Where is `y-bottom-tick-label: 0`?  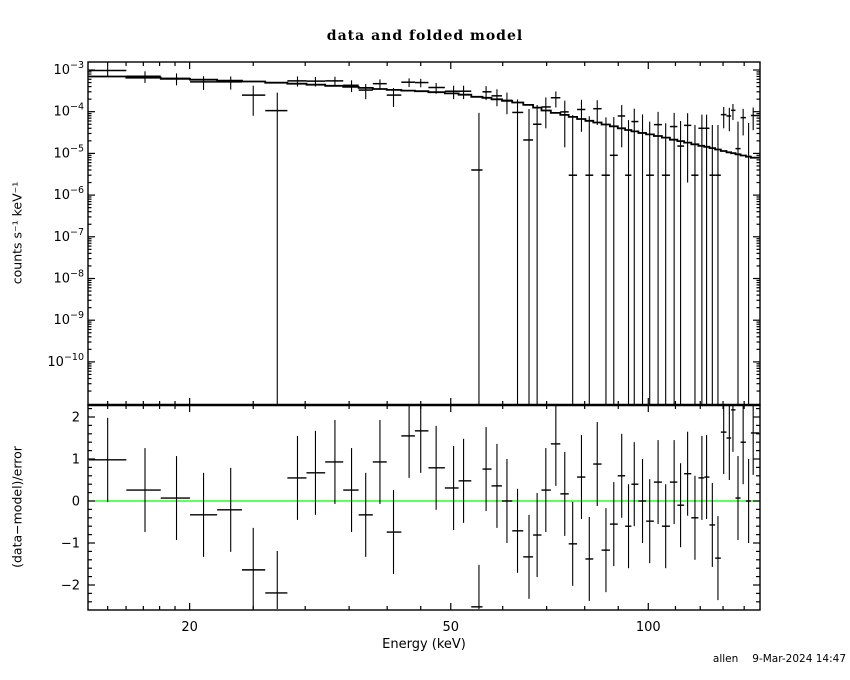 y-bottom-tick-label: 0 is located at coordinates (76, 502).